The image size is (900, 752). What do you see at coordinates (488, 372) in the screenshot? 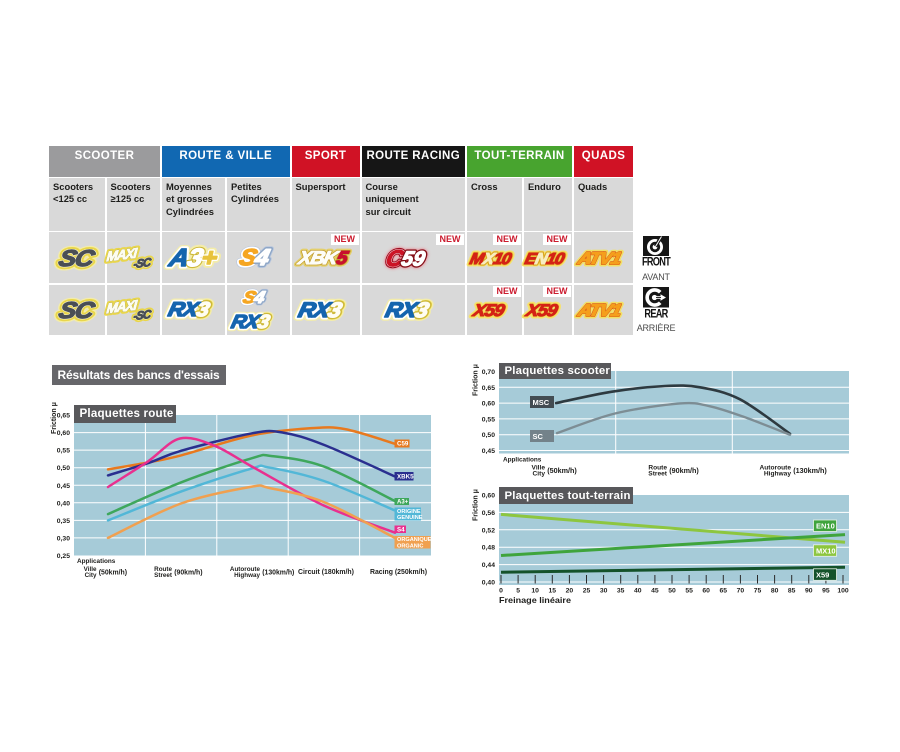
I see `svg-text: 0,70` at bounding box center [488, 372].